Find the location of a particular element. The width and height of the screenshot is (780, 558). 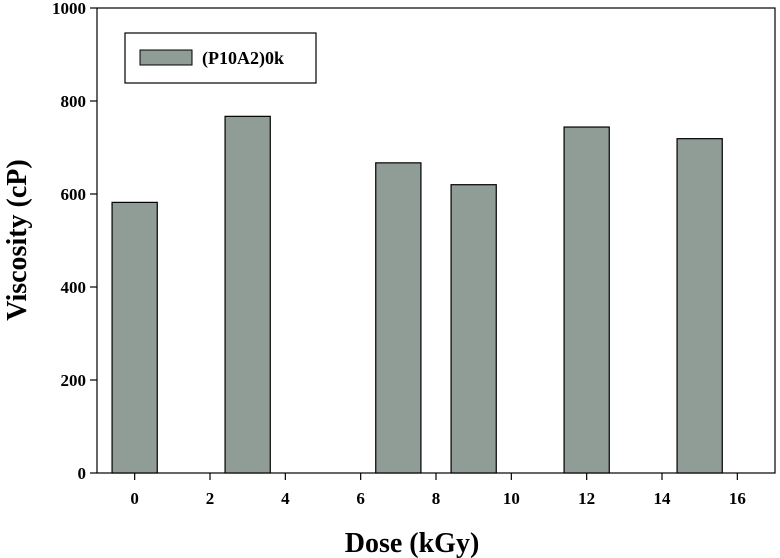

x-tick-label-0: 0 is located at coordinates (134, 498).